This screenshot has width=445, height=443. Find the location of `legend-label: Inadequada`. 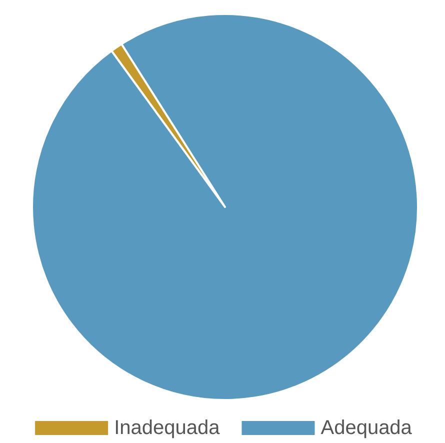

legend-label: Inadequada is located at coordinates (167, 428).